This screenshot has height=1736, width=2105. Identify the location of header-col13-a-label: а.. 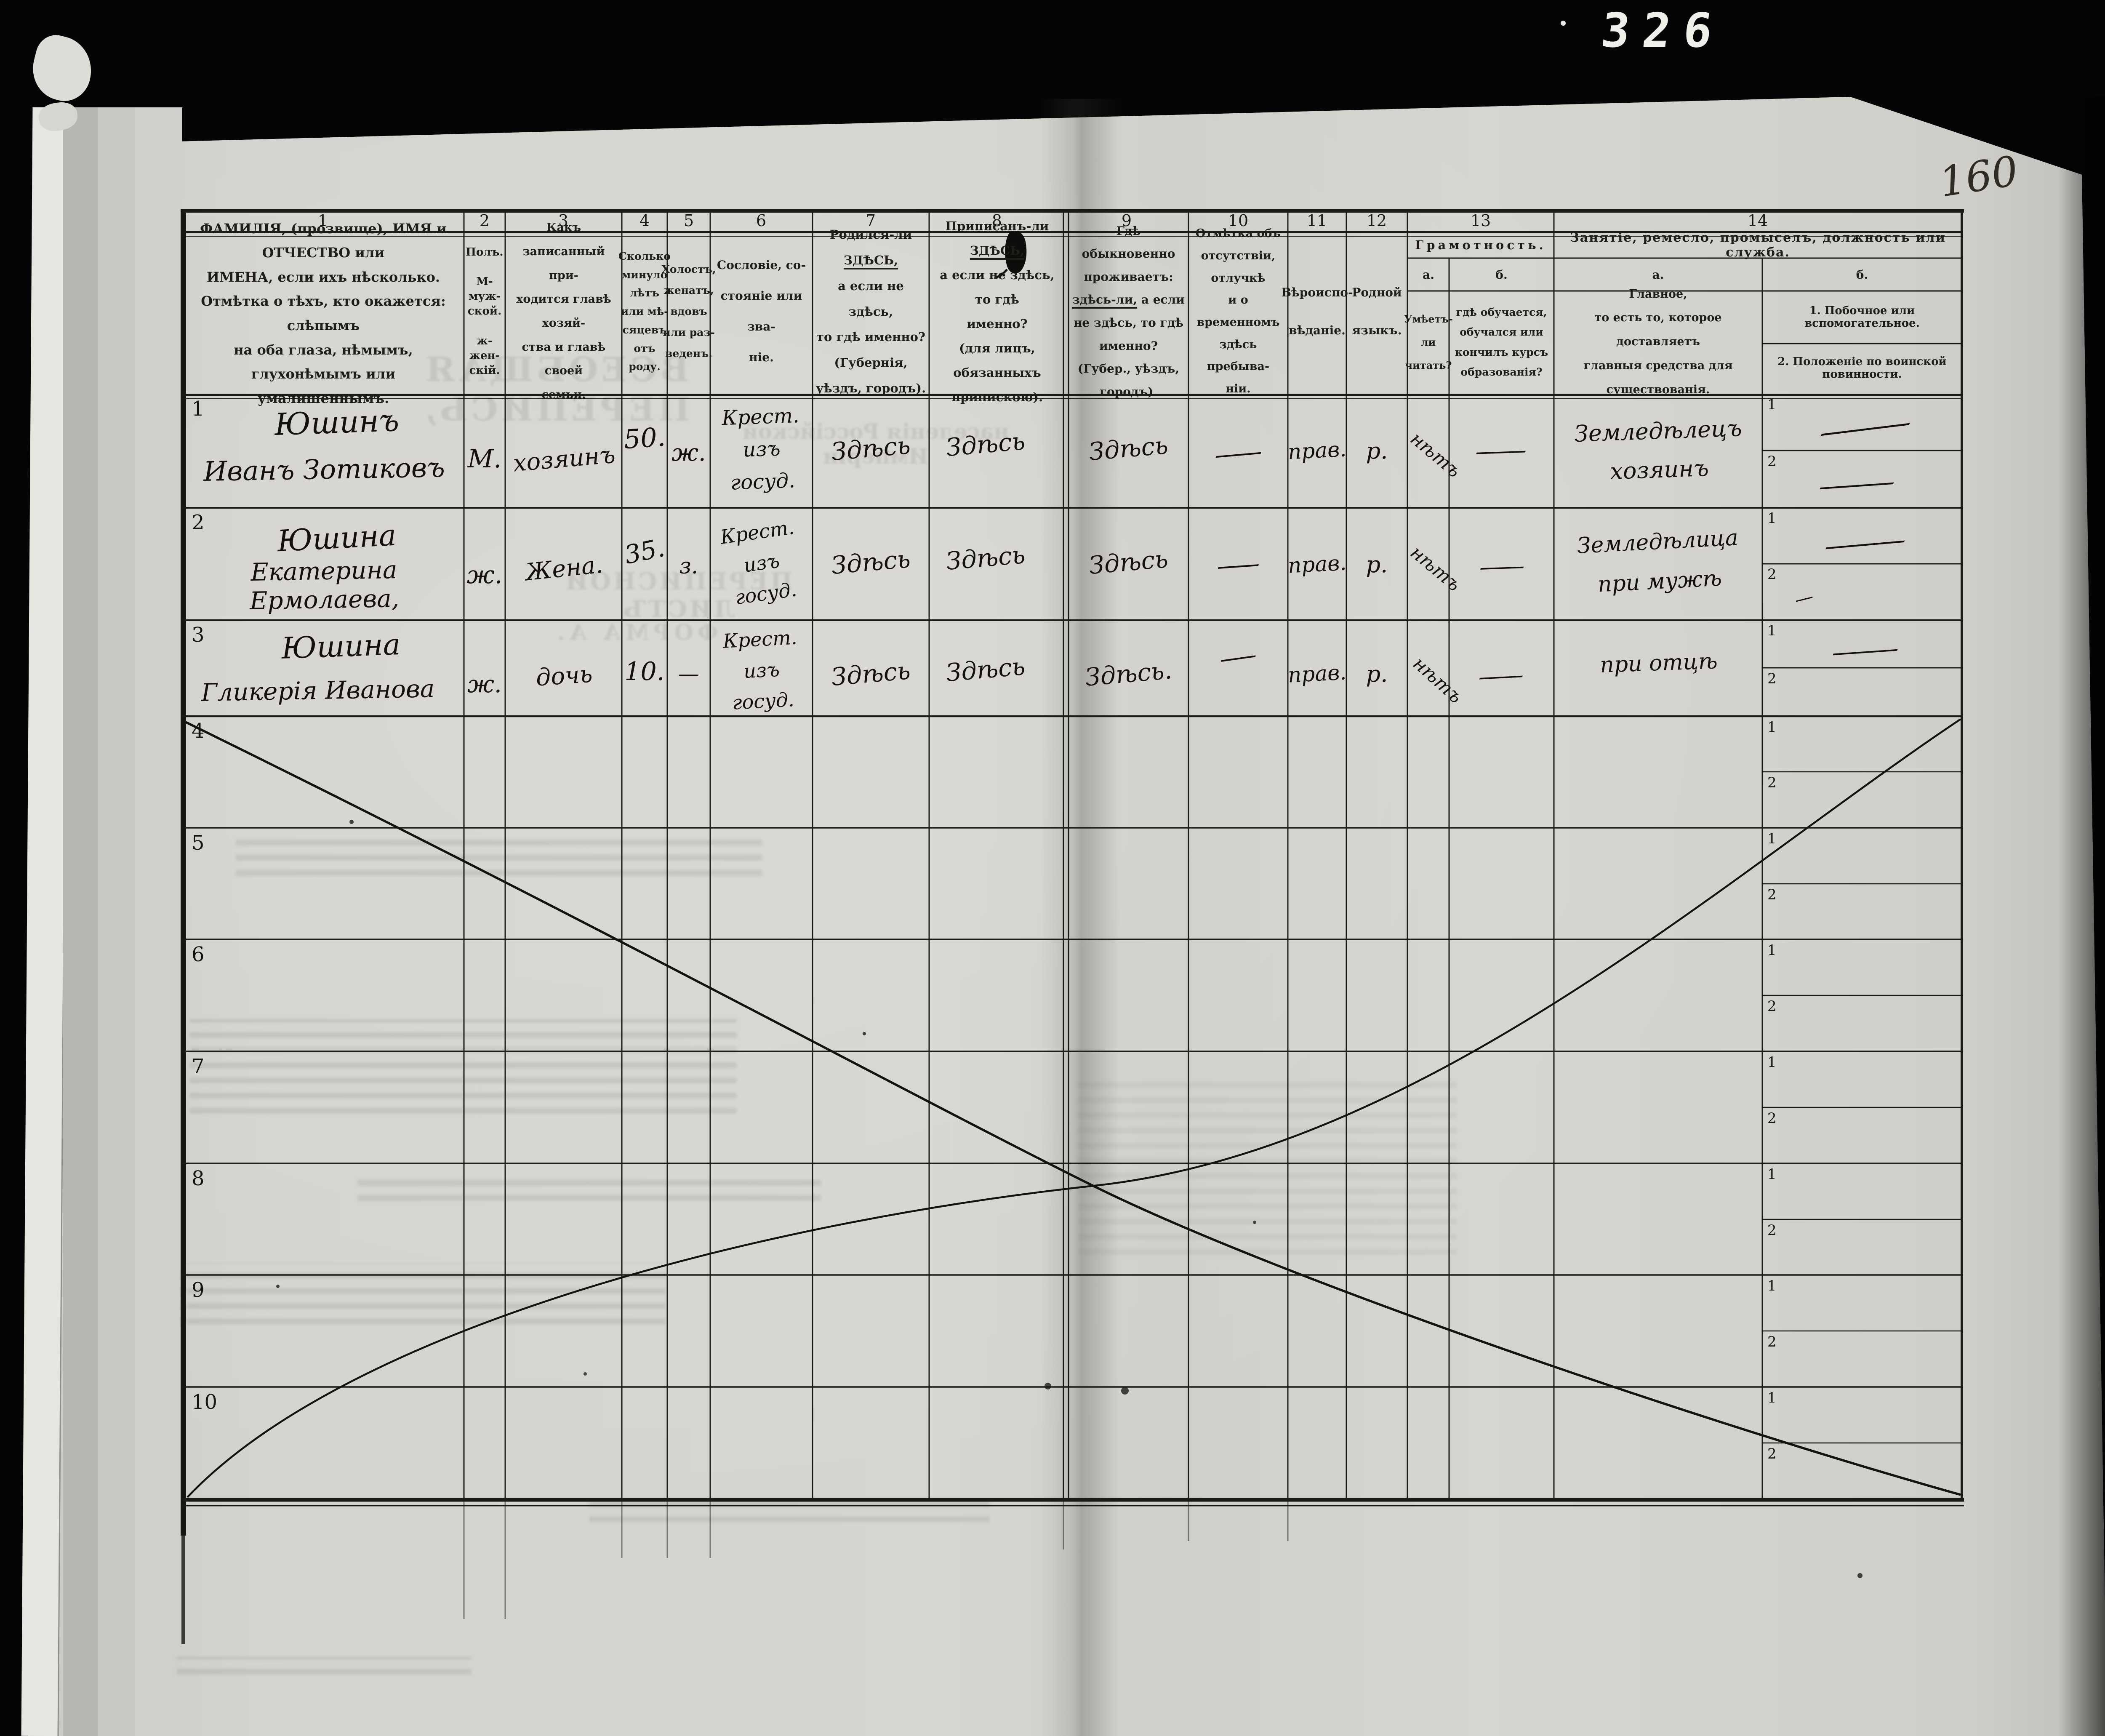
(1428, 274).